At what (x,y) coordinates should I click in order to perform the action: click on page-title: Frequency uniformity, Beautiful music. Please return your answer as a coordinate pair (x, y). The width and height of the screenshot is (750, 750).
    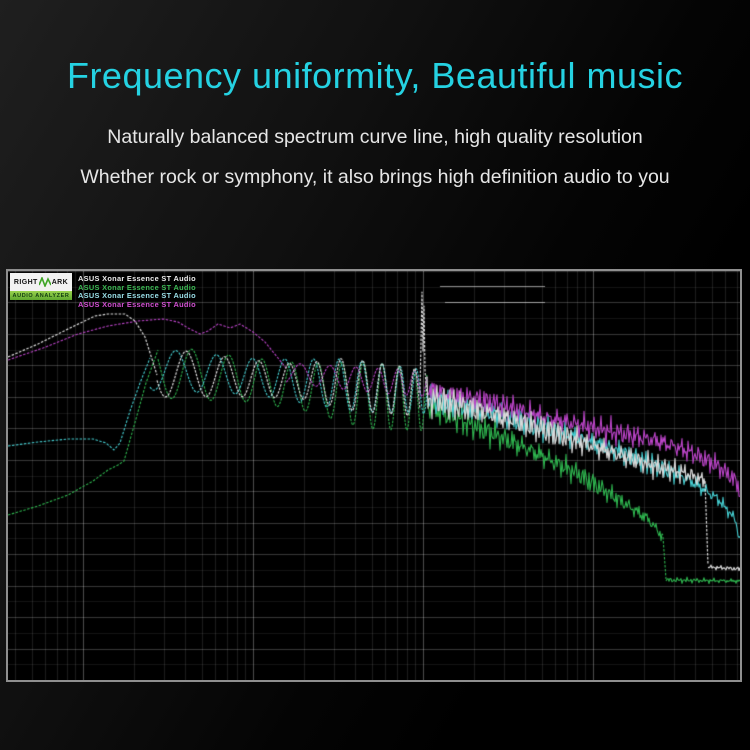
    Looking at the image, I should click on (375, 75).